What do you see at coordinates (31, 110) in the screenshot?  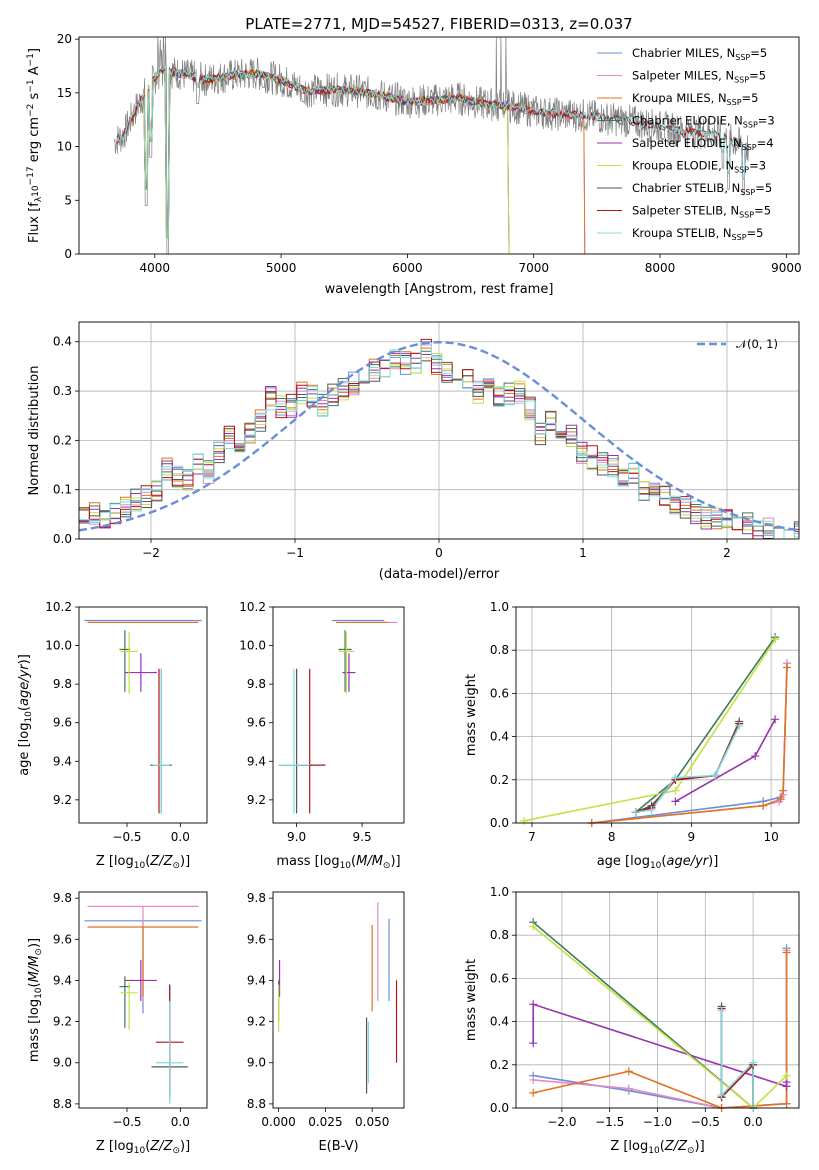 I see `y-axis-label-part: −2` at bounding box center [31, 110].